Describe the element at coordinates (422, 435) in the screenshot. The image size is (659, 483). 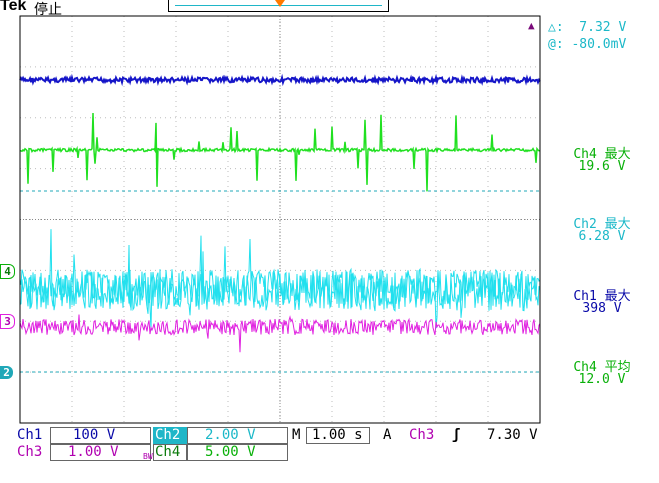
I see `trigger-source: Ch3` at that location.